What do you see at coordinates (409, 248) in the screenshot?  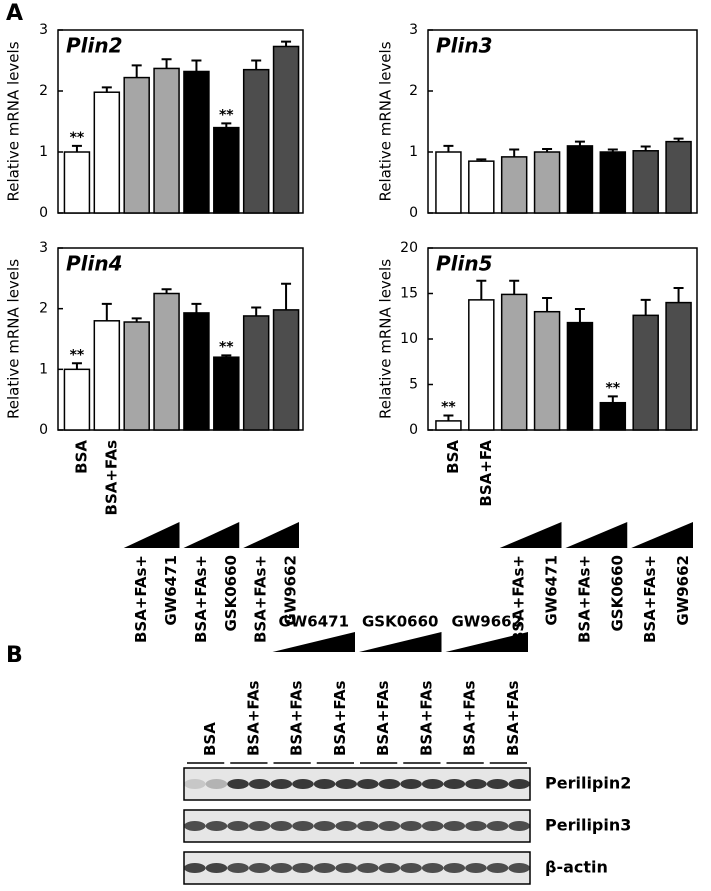 I see `y-tick-label: 20` at bounding box center [409, 248].